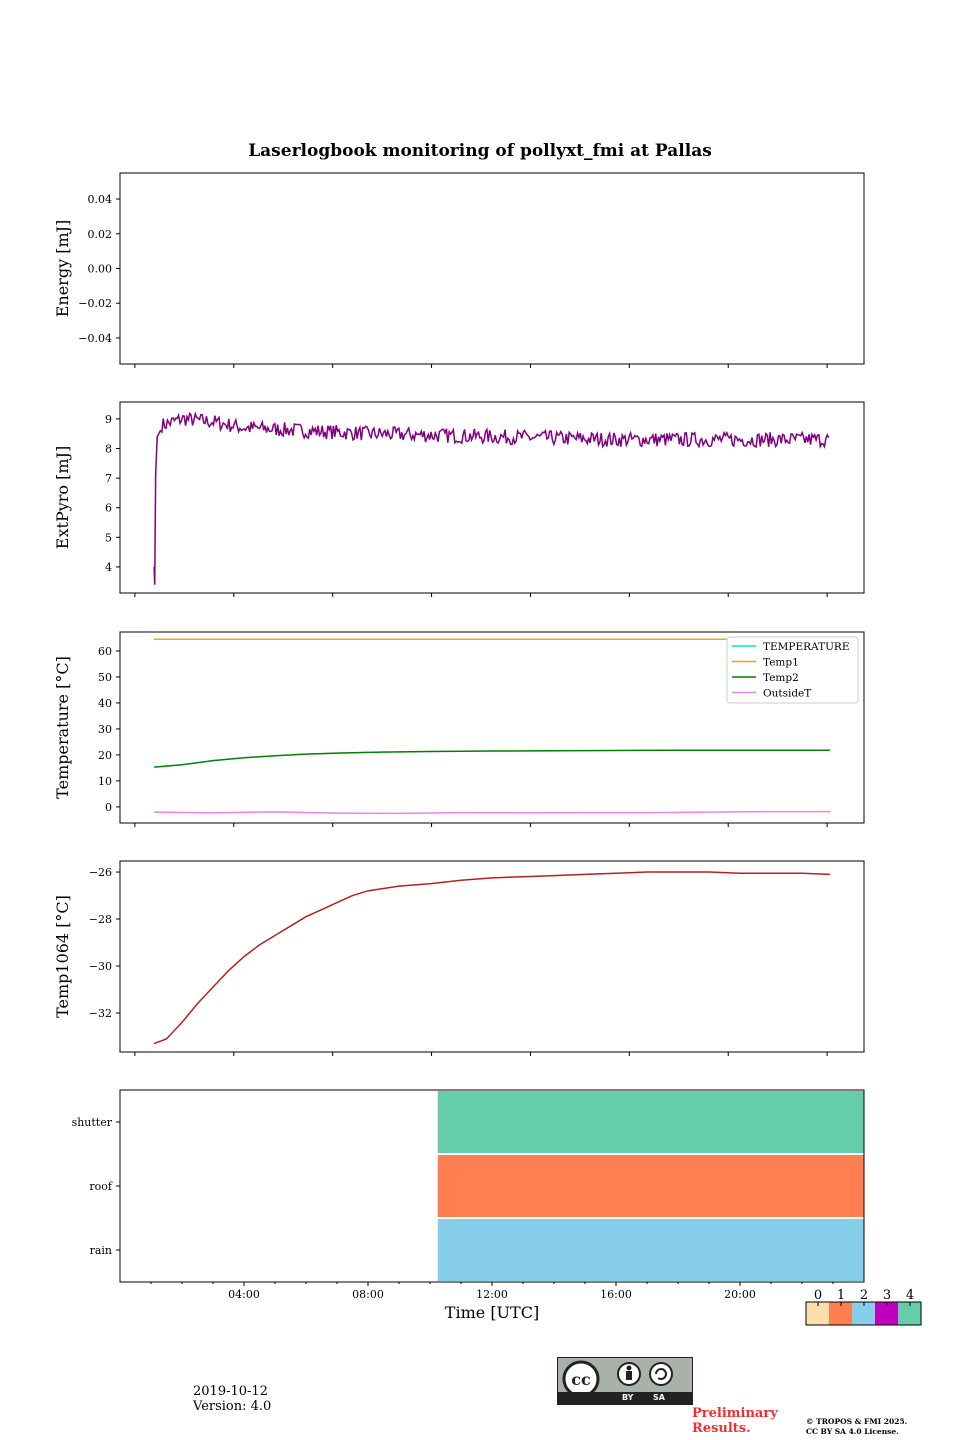 This screenshot has height=1440, width=960. What do you see at coordinates (857, 1421) in the screenshot?
I see `copyright-line-1: © TROPOS & FMI 2025.` at bounding box center [857, 1421].